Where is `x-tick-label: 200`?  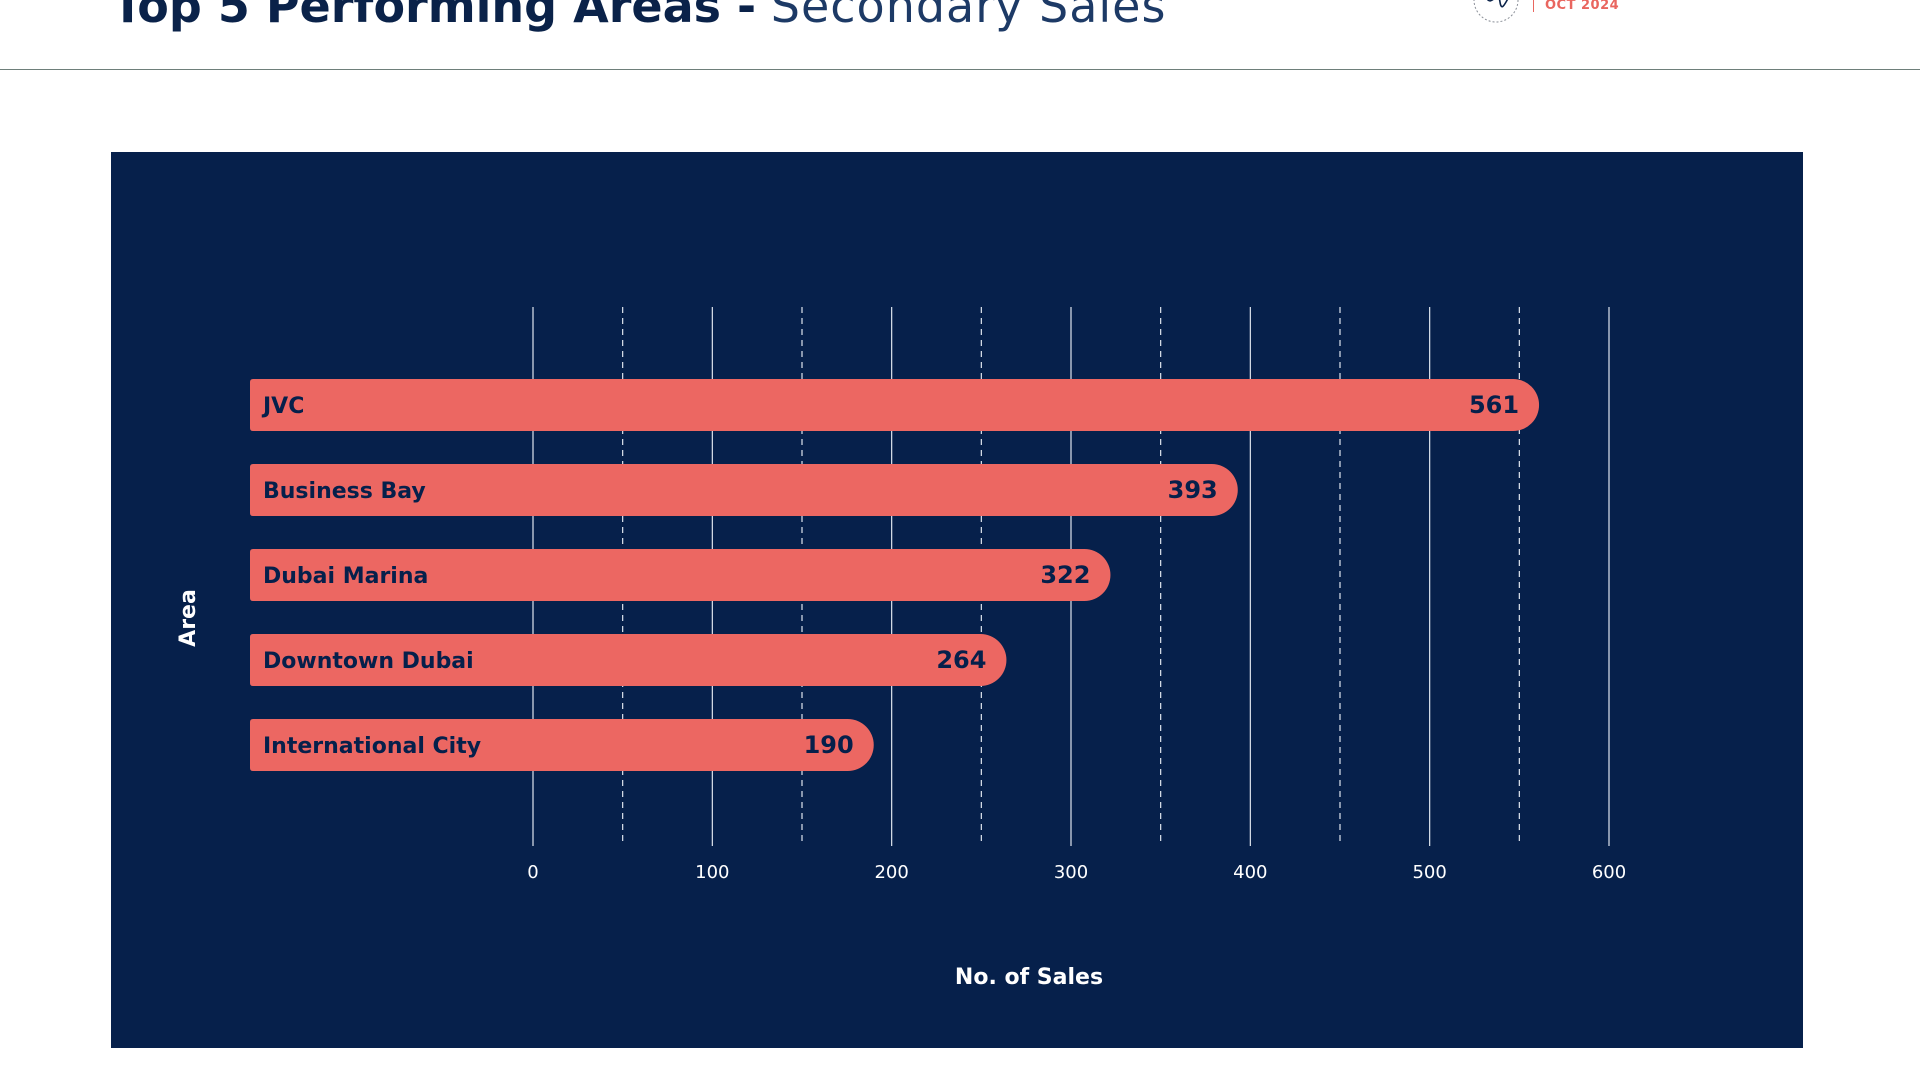
x-tick-label: 200 is located at coordinates (891, 872).